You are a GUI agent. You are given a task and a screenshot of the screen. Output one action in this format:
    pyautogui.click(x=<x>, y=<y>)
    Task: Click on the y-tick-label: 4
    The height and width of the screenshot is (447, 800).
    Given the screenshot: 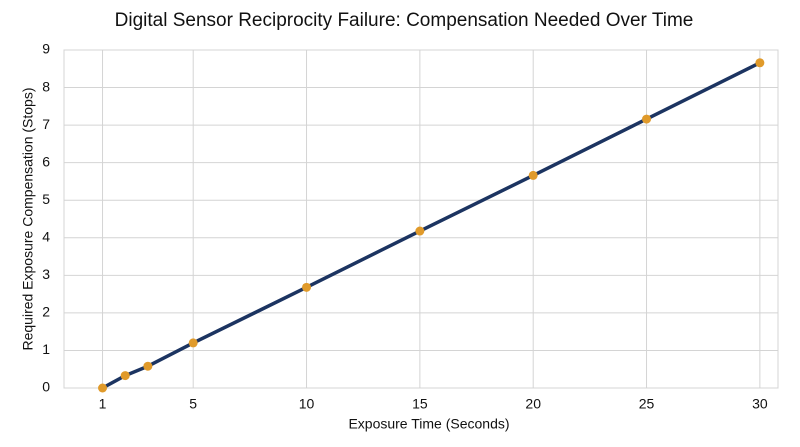 What is the action you would take?
    pyautogui.click(x=46, y=236)
    